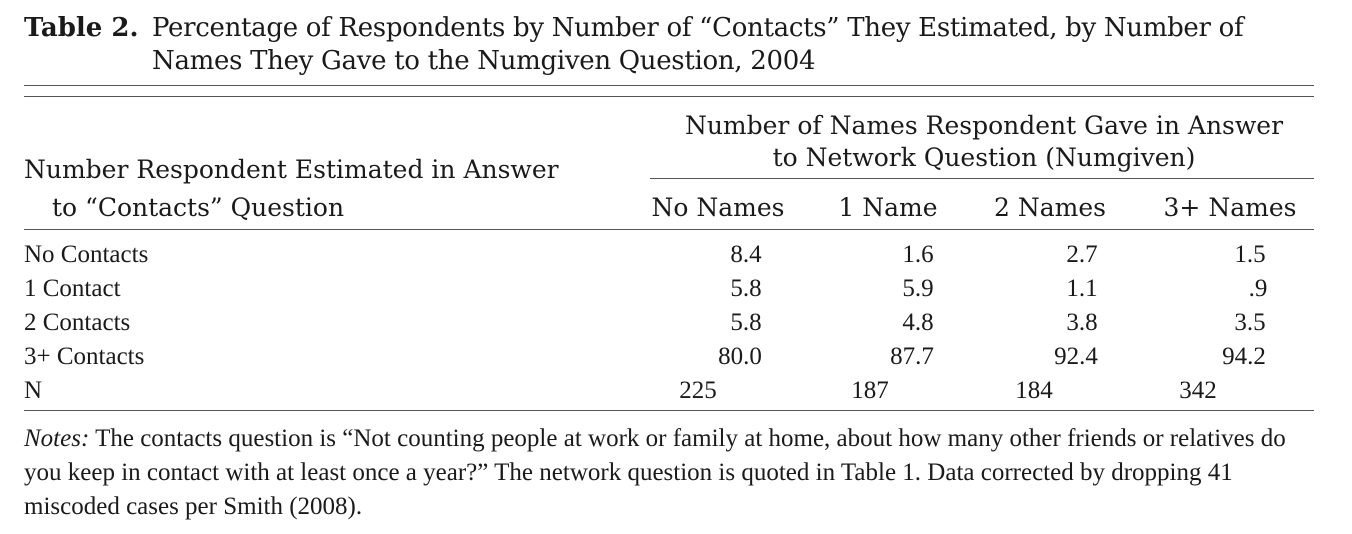 This screenshot has width=1352, height=534. Describe the element at coordinates (1082, 288) in the screenshot. I see `table-cell: 1.1` at that location.